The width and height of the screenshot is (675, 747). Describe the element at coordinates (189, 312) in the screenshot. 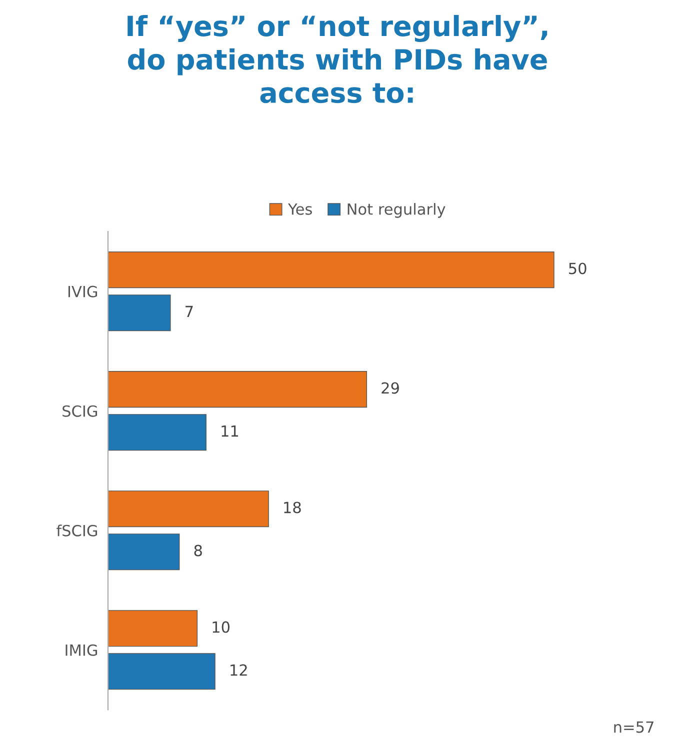

I see `data-label: 7` at that location.